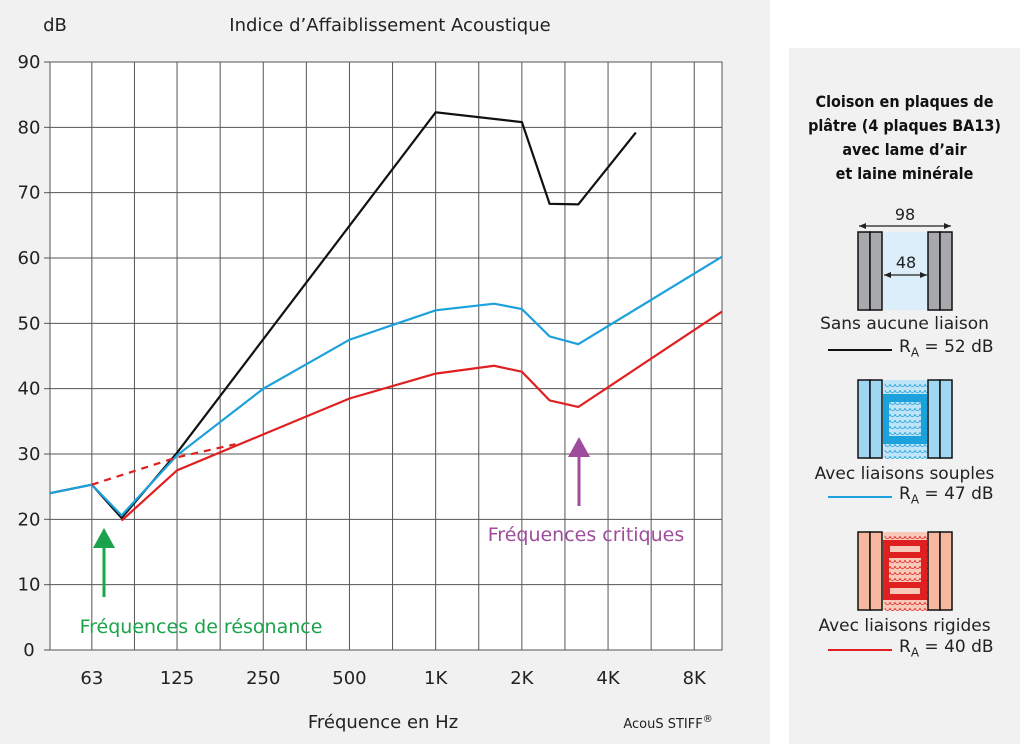 Image resolution: width=1020 pixels, height=744 pixels. Describe the element at coordinates (904, 101) in the screenshot. I see `panel-title-line: Cloison en plaques de` at that location.